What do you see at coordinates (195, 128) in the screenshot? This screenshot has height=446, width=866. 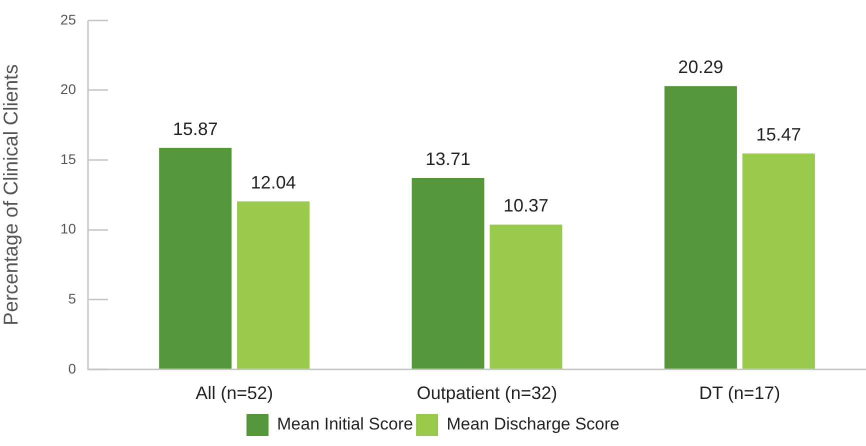 I see `data-label: 15.87` at bounding box center [195, 128].